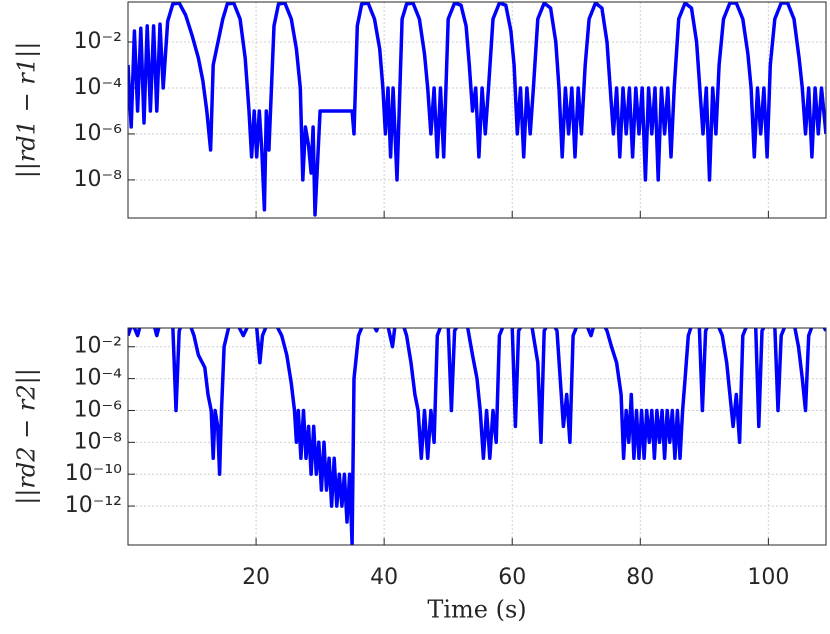 Image resolution: width=830 pixels, height=634 pixels. Describe the element at coordinates (384, 577) in the screenshot. I see `x-tick-label: 40` at that location.